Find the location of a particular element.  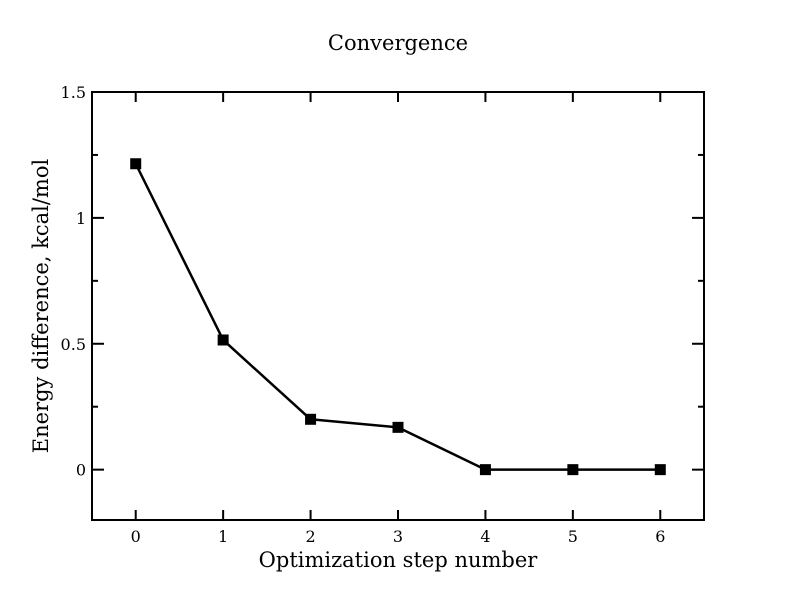

y-axis-label: Energy difference, kcal/mol is located at coordinates (41, 306).